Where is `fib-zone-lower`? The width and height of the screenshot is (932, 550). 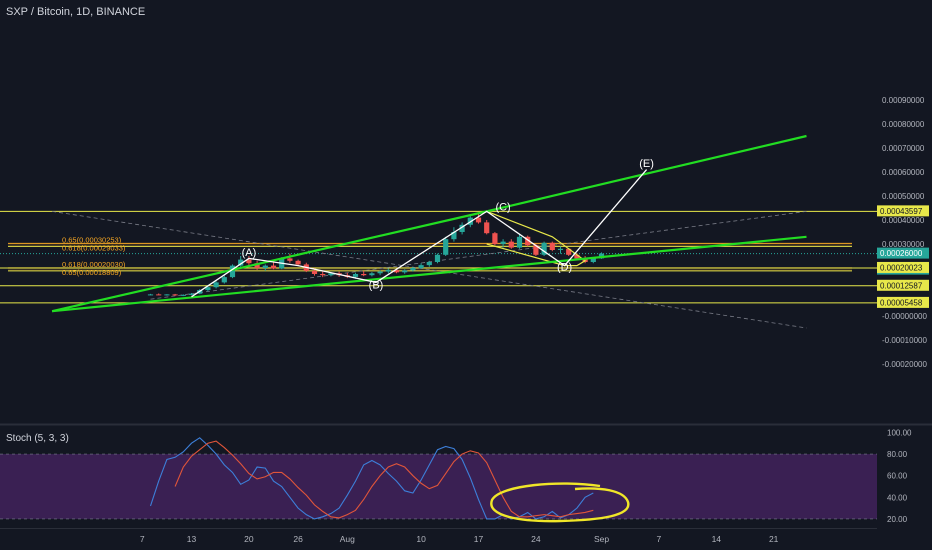 fib-zone-lower is located at coordinates (430, 269).